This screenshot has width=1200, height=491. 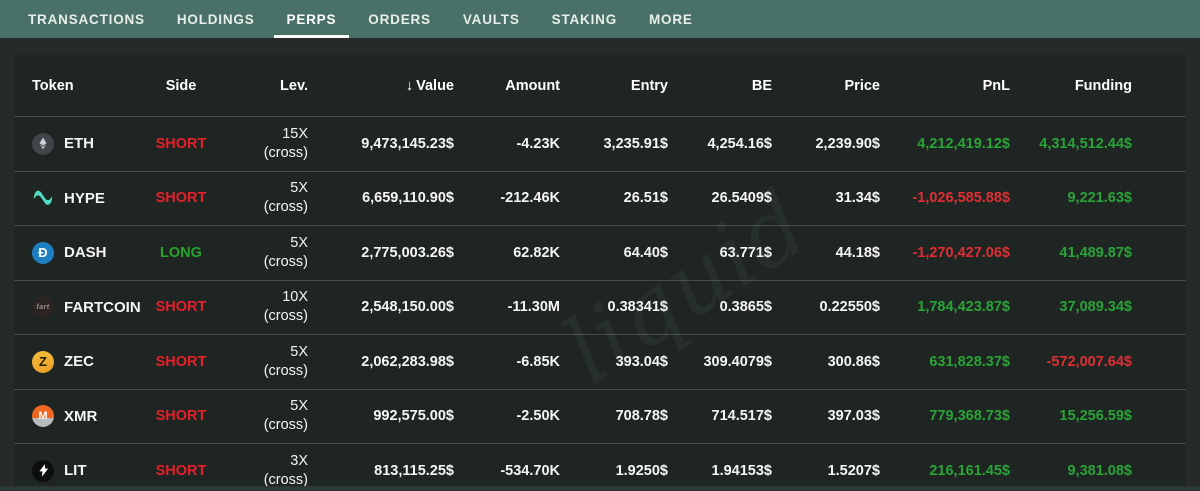 I want to click on tab-vaults: VAULTS, so click(x=491, y=19).